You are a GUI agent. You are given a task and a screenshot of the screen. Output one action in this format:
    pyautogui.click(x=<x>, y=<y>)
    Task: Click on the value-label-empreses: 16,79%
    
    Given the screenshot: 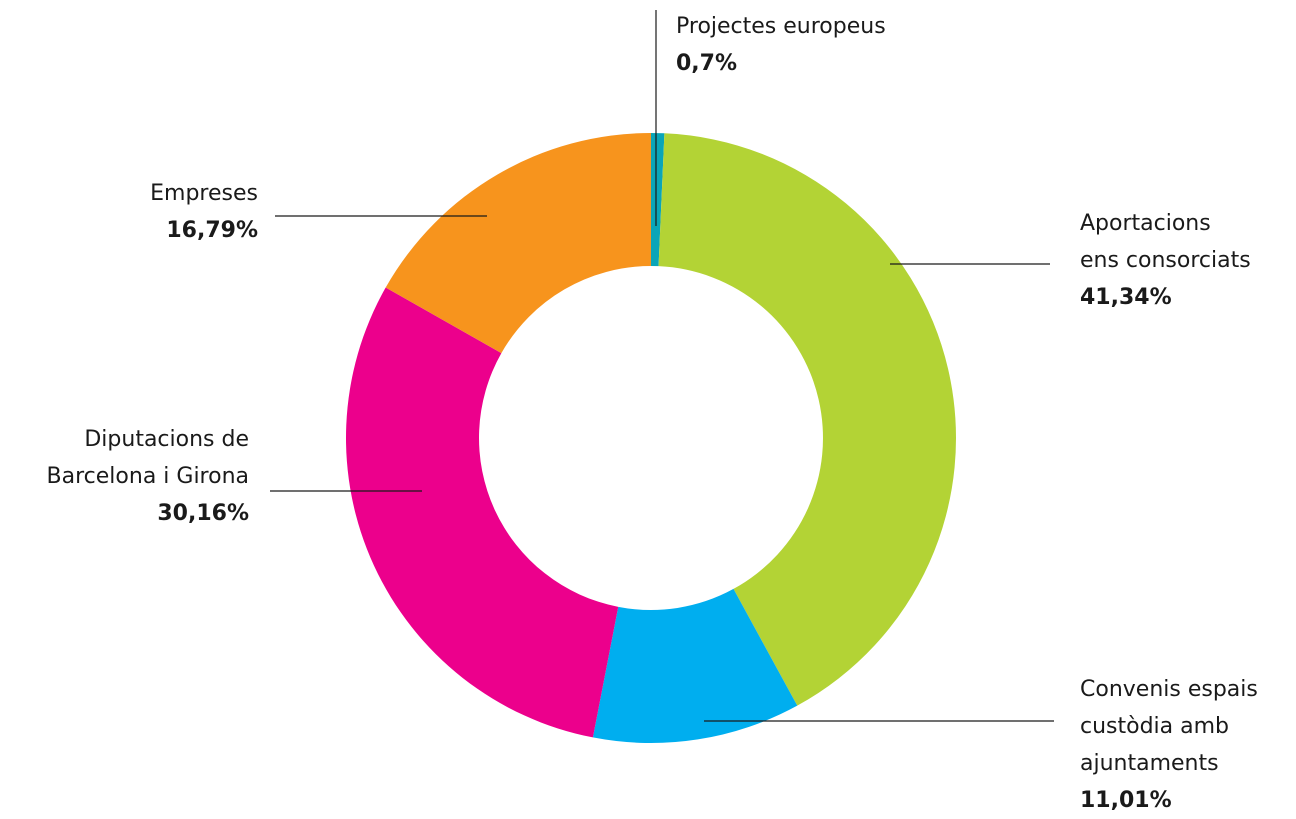 What is the action you would take?
    pyautogui.click(x=212, y=230)
    